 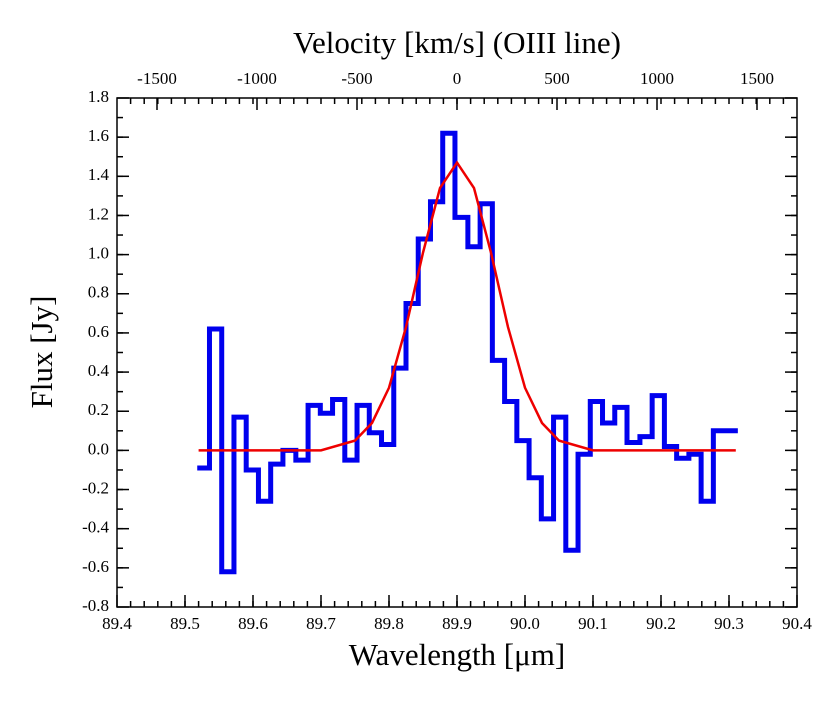 I want to click on x-tick-label: 89.8, so click(x=389, y=623).